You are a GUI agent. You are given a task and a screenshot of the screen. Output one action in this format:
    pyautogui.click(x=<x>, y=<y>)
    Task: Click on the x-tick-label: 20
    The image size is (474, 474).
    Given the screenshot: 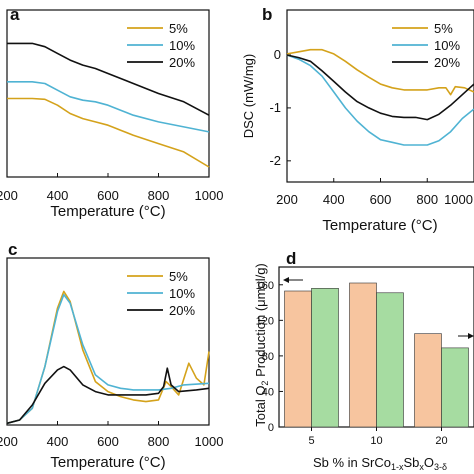 What is the action you would take?
    pyautogui.click(x=441, y=441)
    